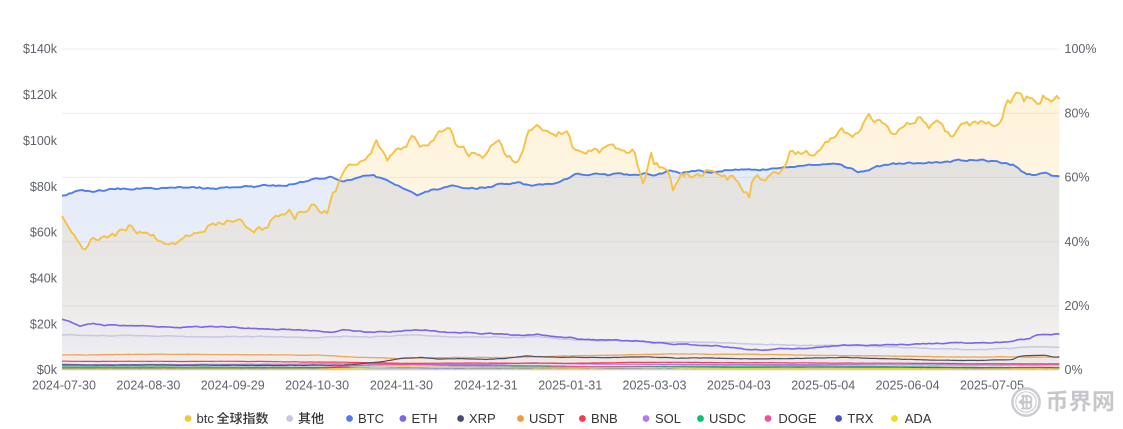  Describe the element at coordinates (1077, 242) in the screenshot. I see `svg-text: 40%` at that location.